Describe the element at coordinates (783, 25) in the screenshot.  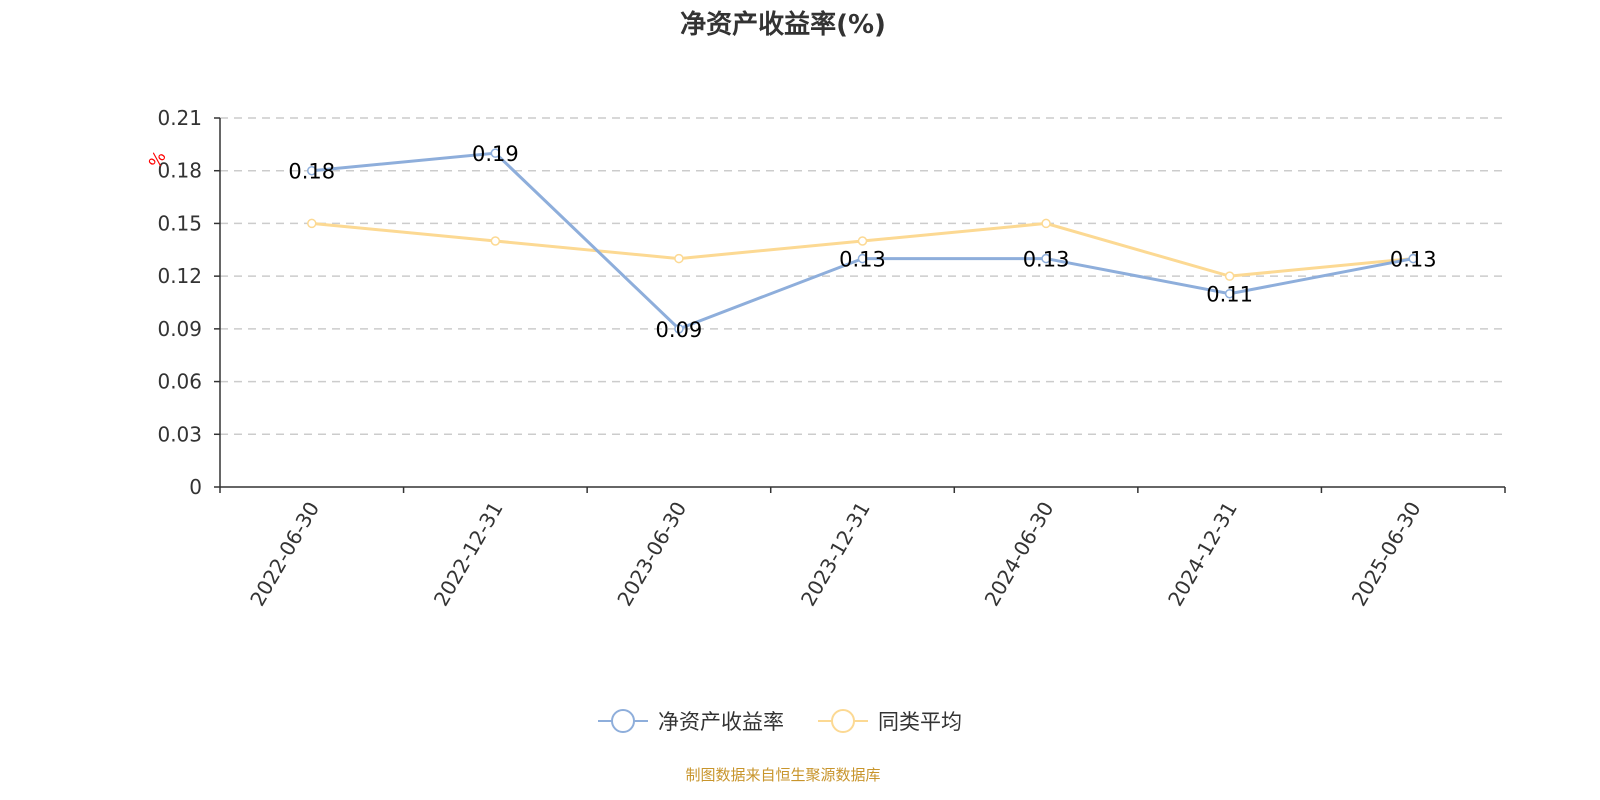
I see `chart-title: 净资产收益率(%)` at that location.